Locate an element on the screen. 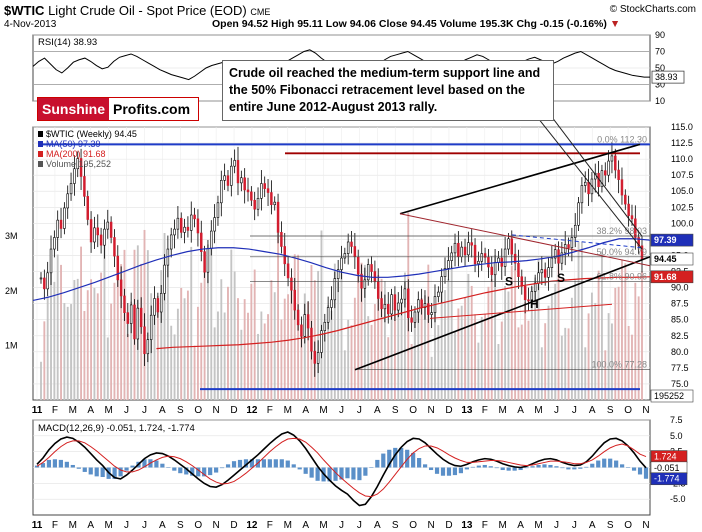 This screenshot has width=702, height=532. macd-x-tick-label: N is located at coordinates (645, 525).